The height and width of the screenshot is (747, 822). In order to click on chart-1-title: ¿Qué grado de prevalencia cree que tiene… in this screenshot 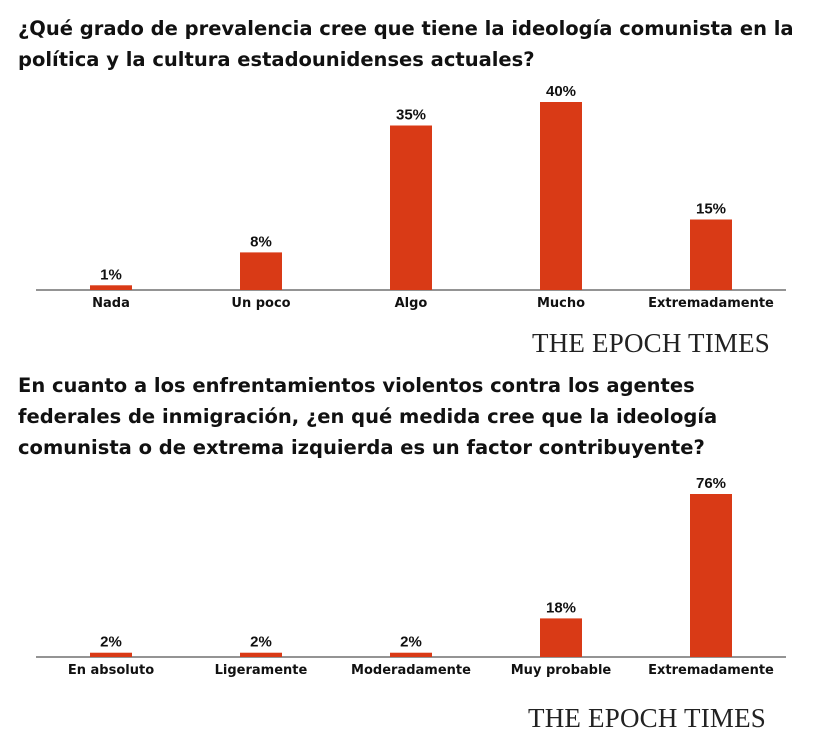, I will do `click(406, 44)`.